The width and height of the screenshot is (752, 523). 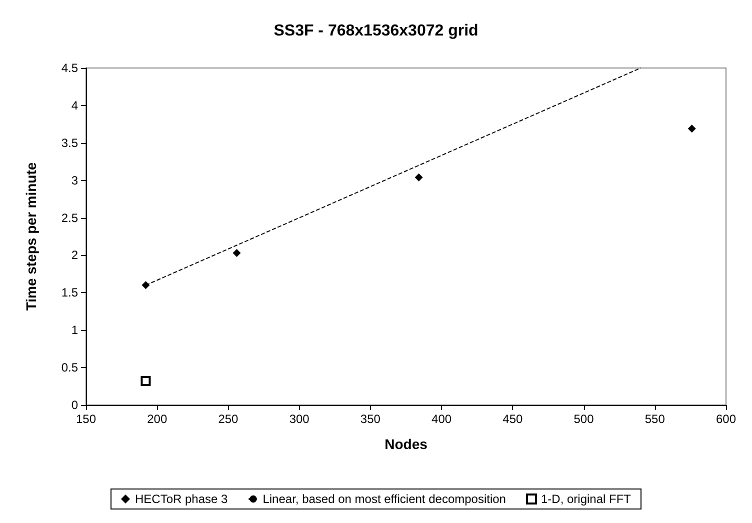 What do you see at coordinates (69, 143) in the screenshot?
I see `y-tick-label: 3.5` at bounding box center [69, 143].